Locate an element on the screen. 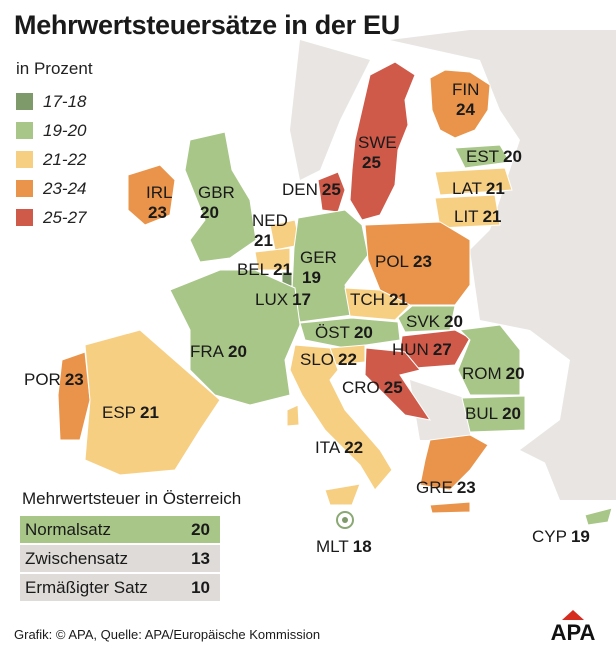  country-name: ESP is located at coordinates (119, 412).